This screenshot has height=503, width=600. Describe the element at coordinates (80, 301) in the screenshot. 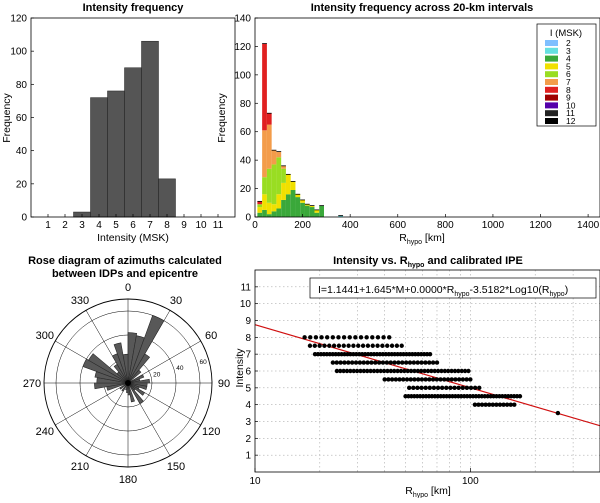

I see `angle-label: 330` at that location.